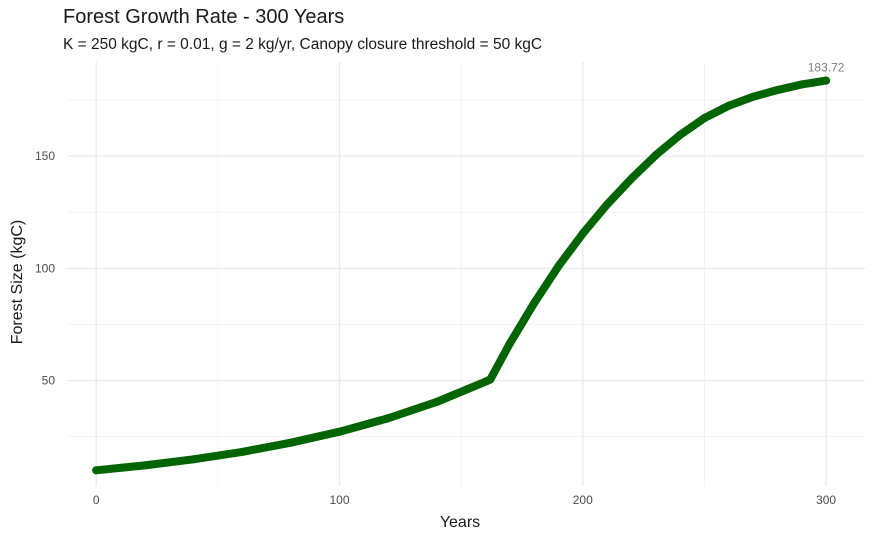  What do you see at coordinates (339, 500) in the screenshot?
I see `x-tick-label: 100` at bounding box center [339, 500].